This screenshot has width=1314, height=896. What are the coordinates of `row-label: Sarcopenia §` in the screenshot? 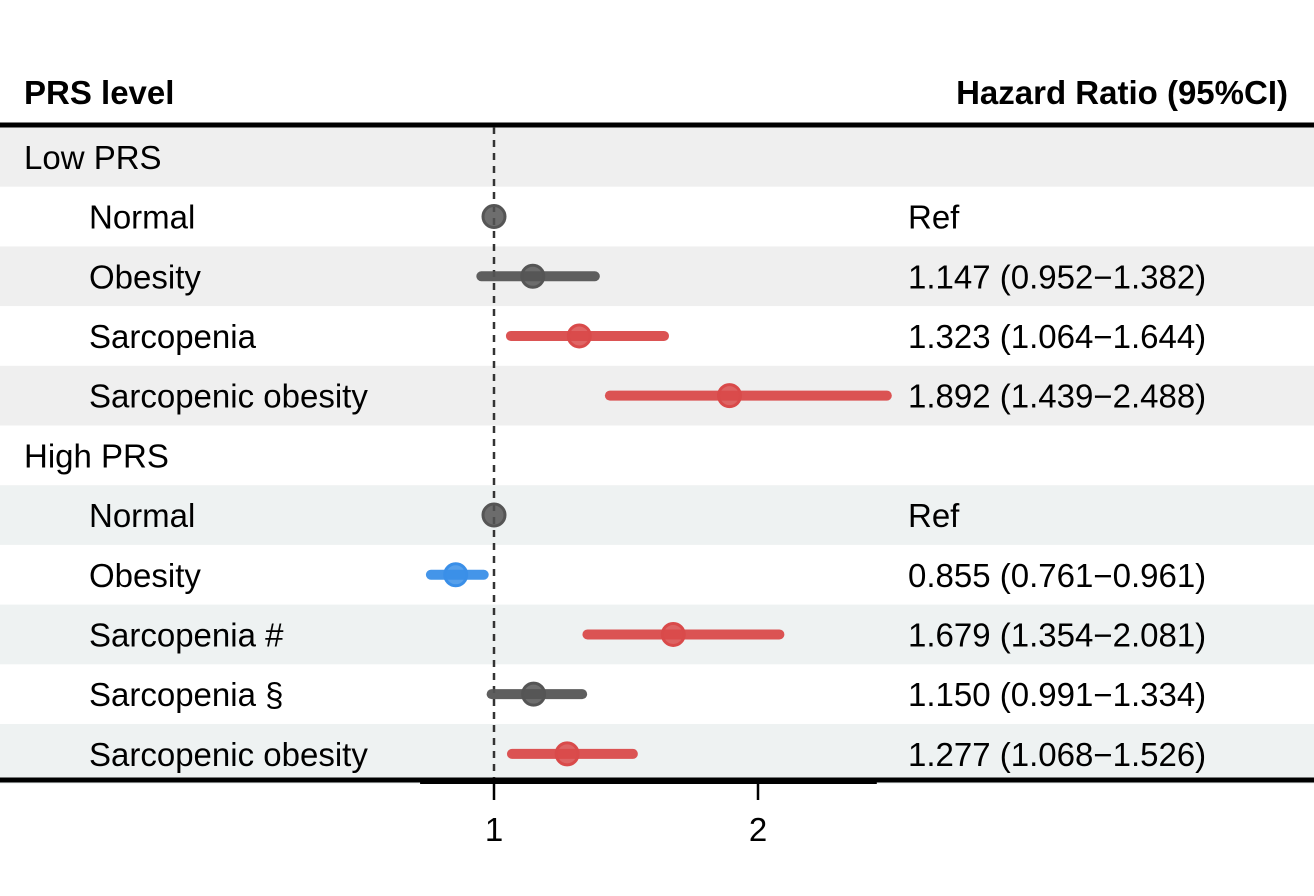 It's located at (186, 694).